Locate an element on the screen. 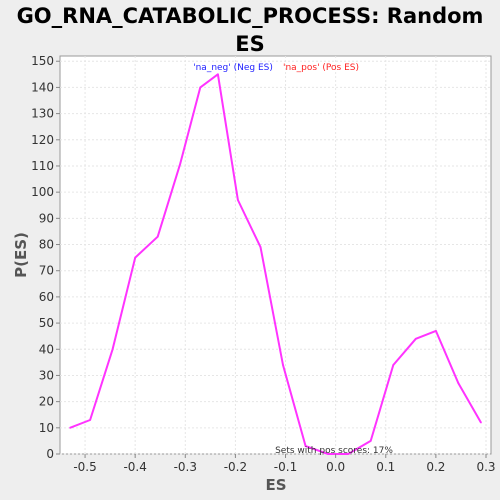 The image size is (500, 500). x-tick-label: 0.3 is located at coordinates (485, 467).